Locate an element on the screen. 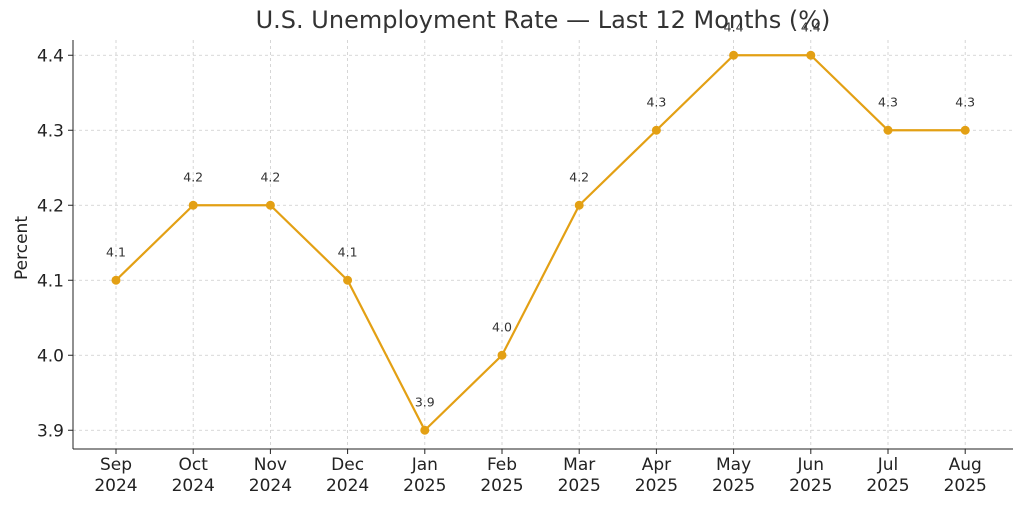 Image resolution: width=1024 pixels, height=507 pixels. x-tick-label-month: Apr is located at coordinates (656, 465).